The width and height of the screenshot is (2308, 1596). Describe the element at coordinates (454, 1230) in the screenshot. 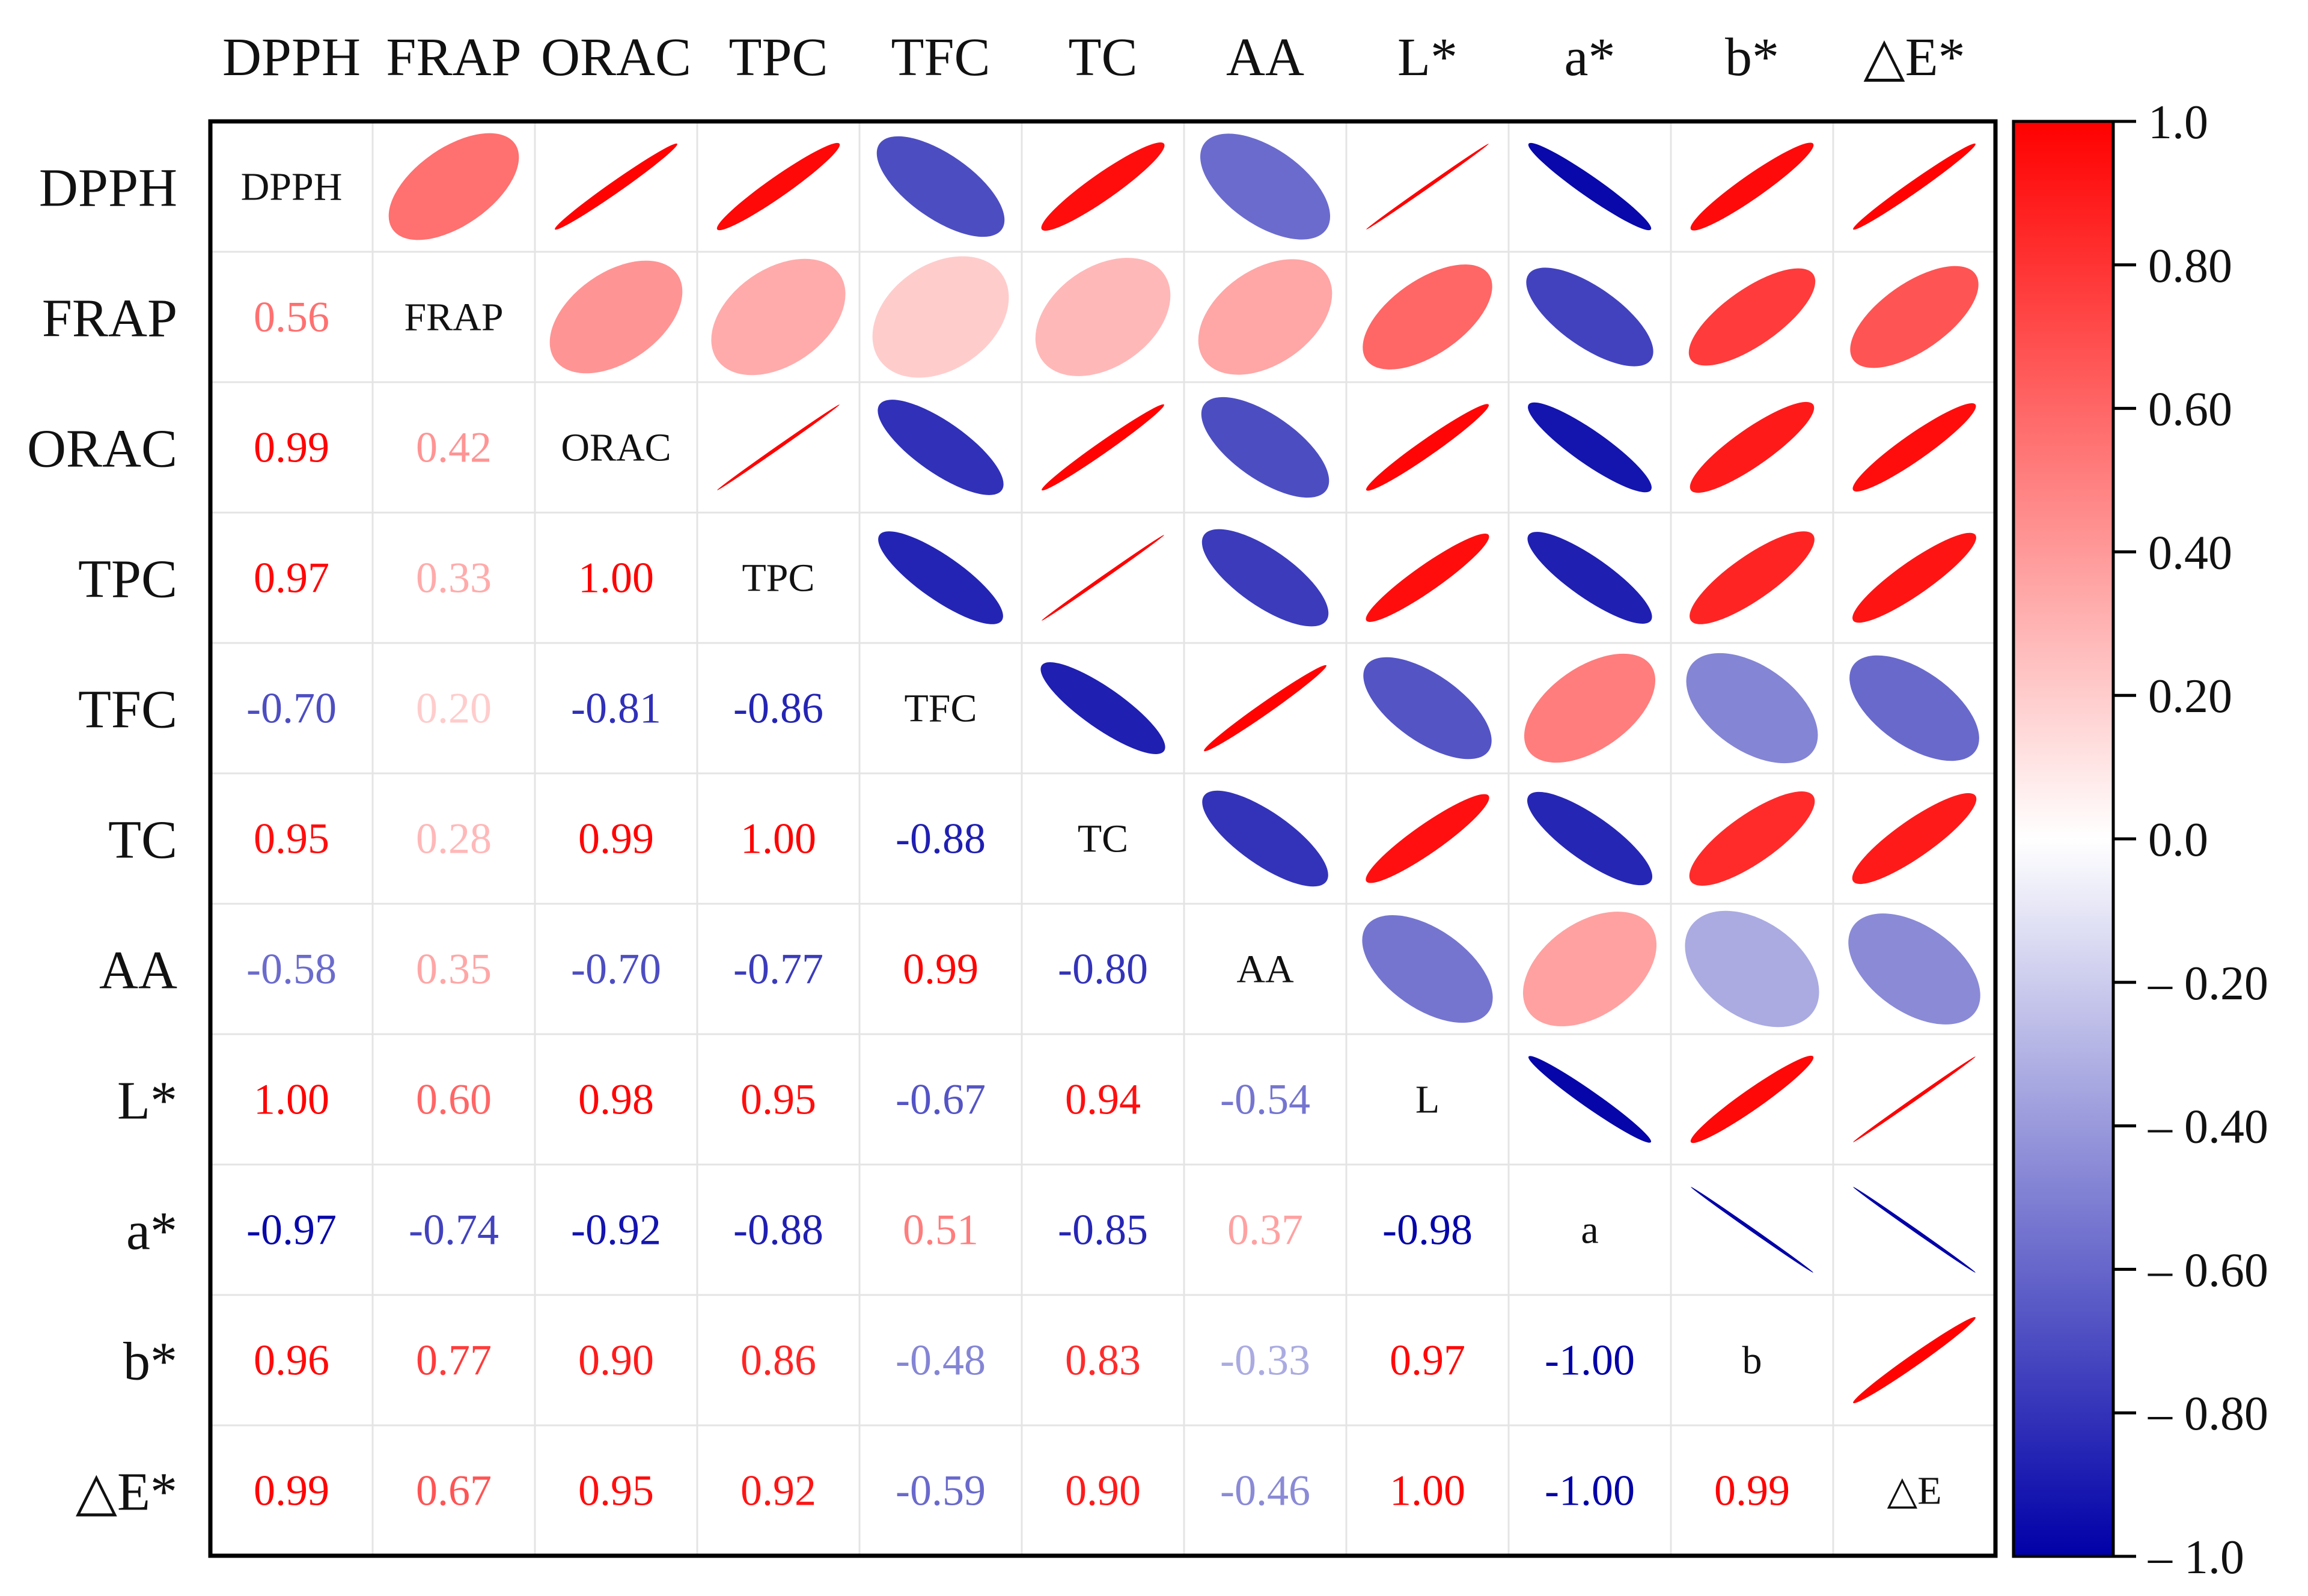

I see `correlation-value: -0.74` at that location.